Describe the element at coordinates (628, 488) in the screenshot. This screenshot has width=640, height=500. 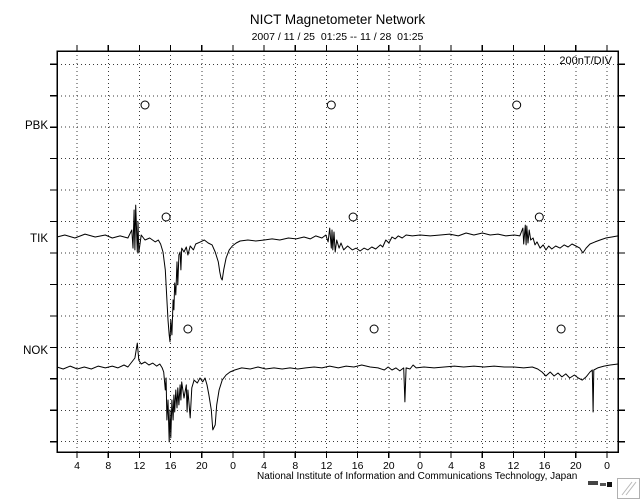
I see `hatched-placeholder-icon` at that location.